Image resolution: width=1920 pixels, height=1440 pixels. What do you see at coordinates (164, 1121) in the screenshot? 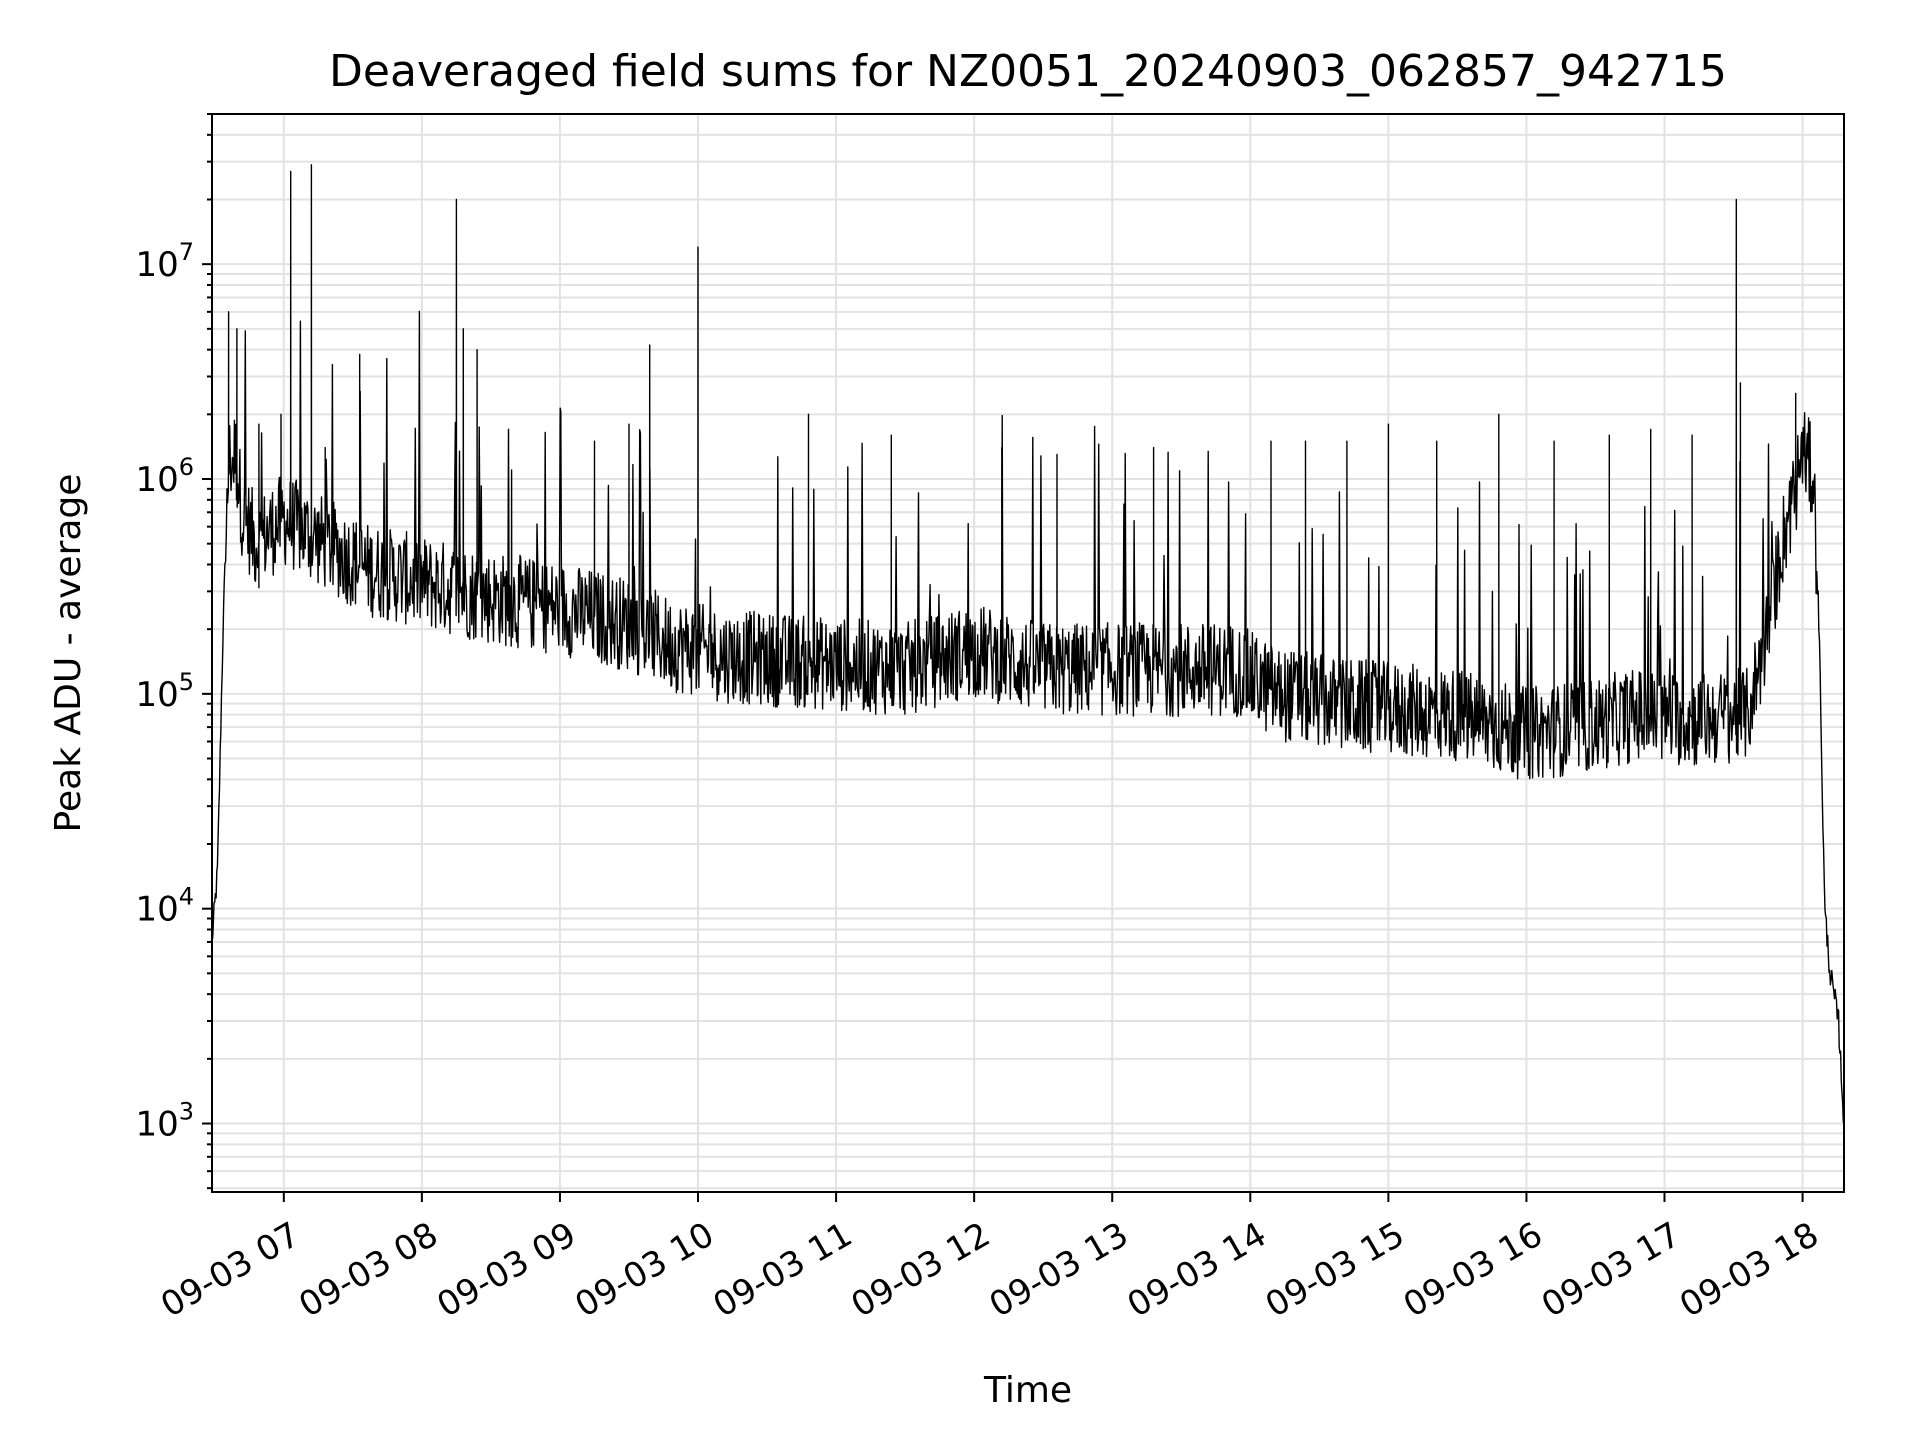
I see `y-tick-label: 10³` at bounding box center [164, 1121].